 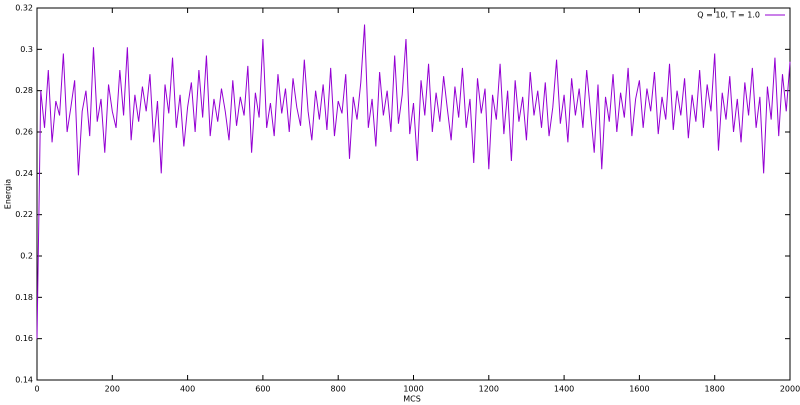 What do you see at coordinates (24, 214) in the screenshot?
I see `y-tick-label: 0.22` at bounding box center [24, 214].